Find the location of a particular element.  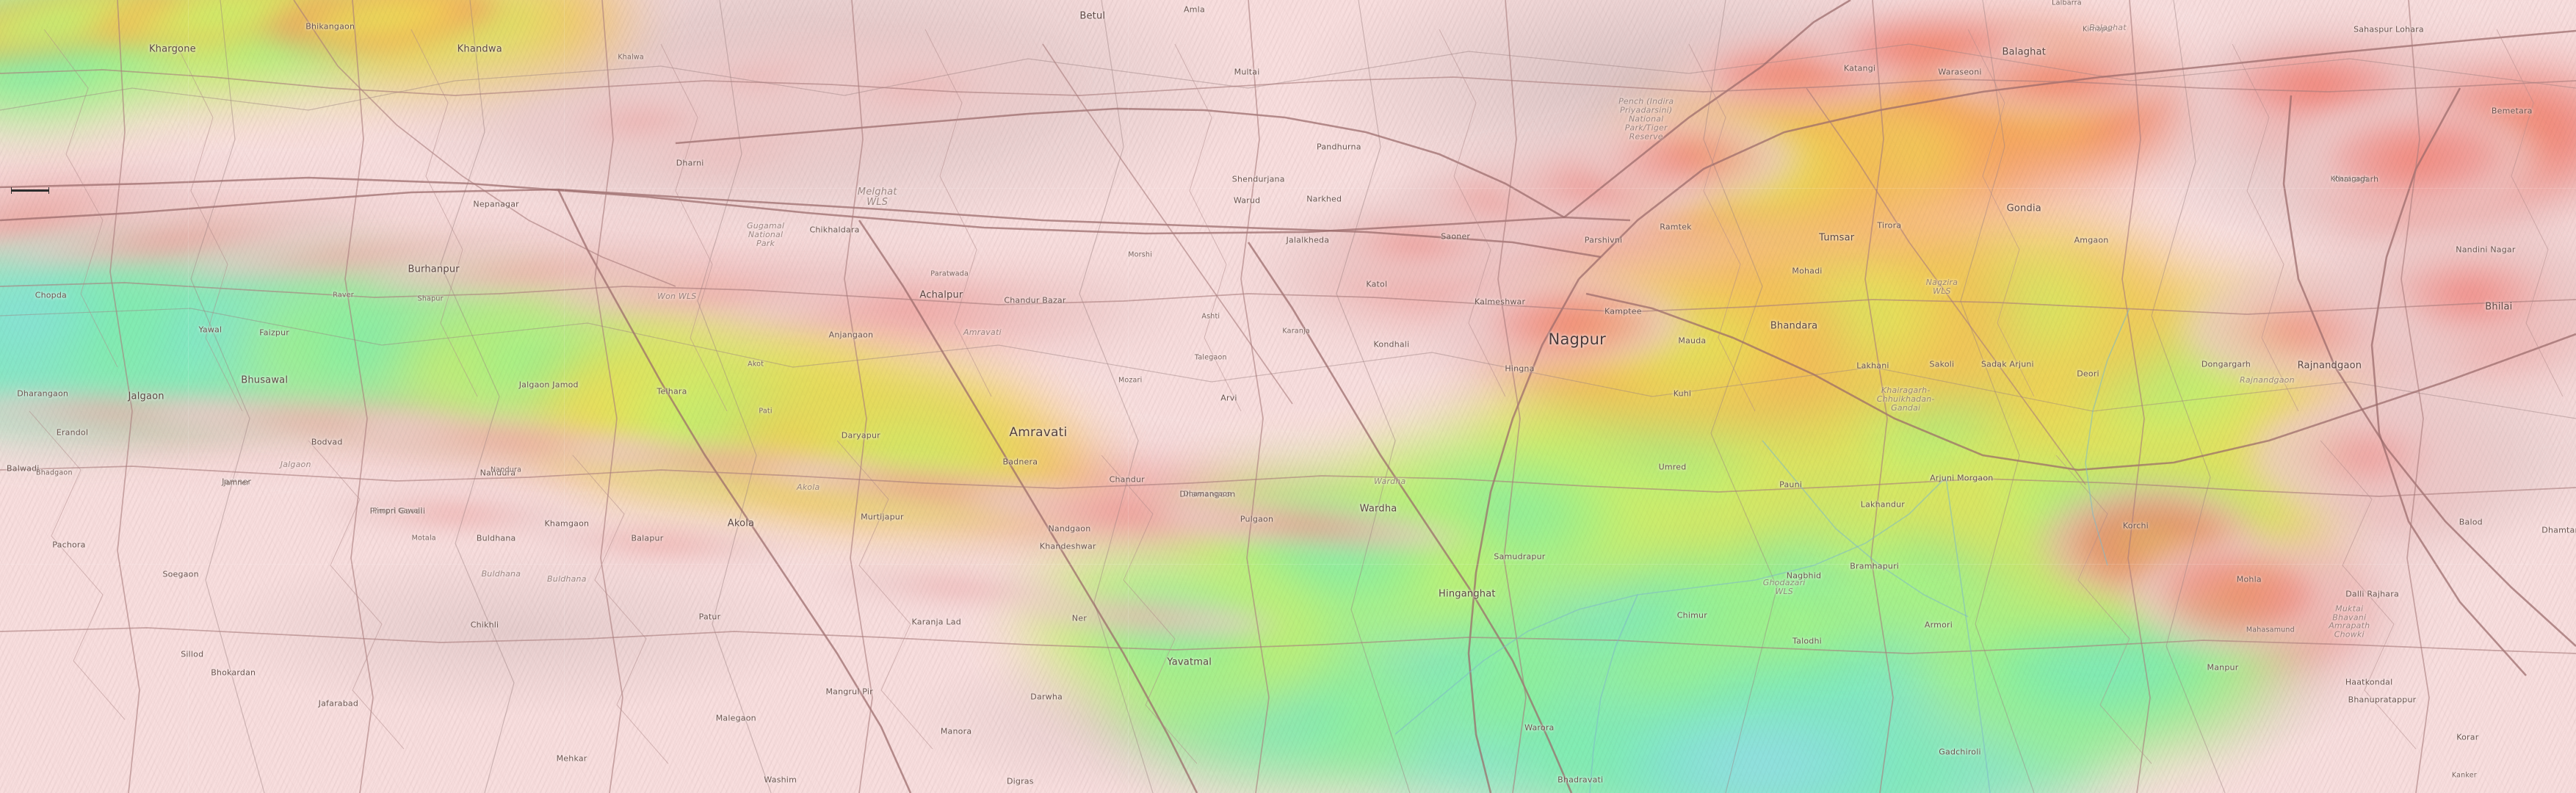

scale-bar-line is located at coordinates (30, 191).